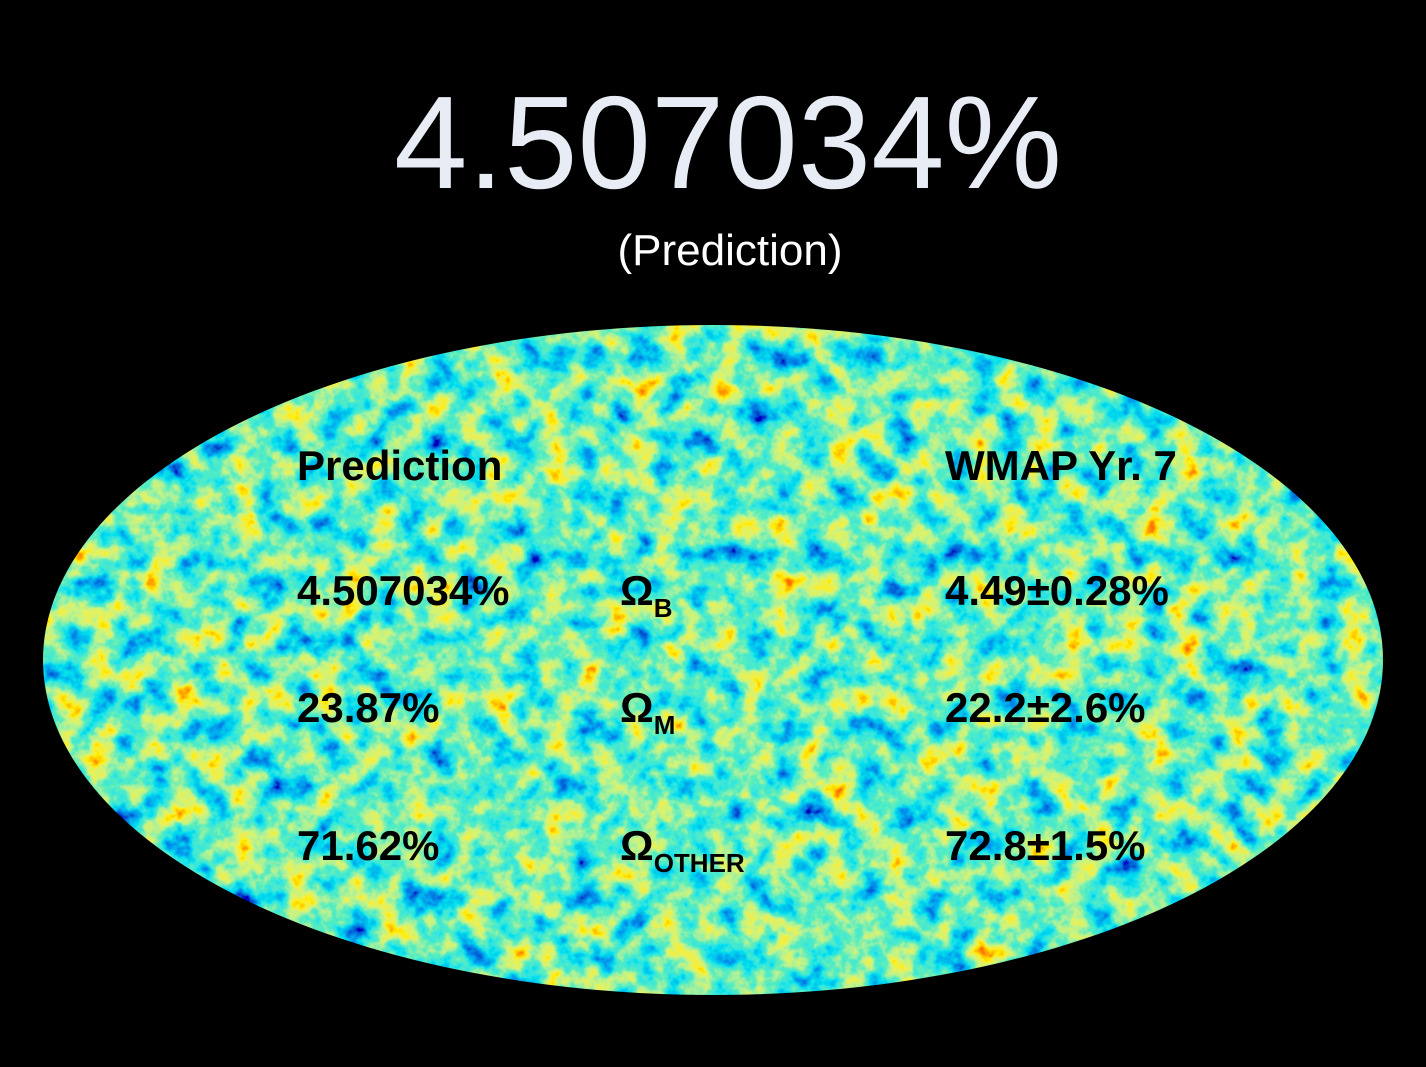  I want to click on parameter-subscript: B, so click(663, 608).